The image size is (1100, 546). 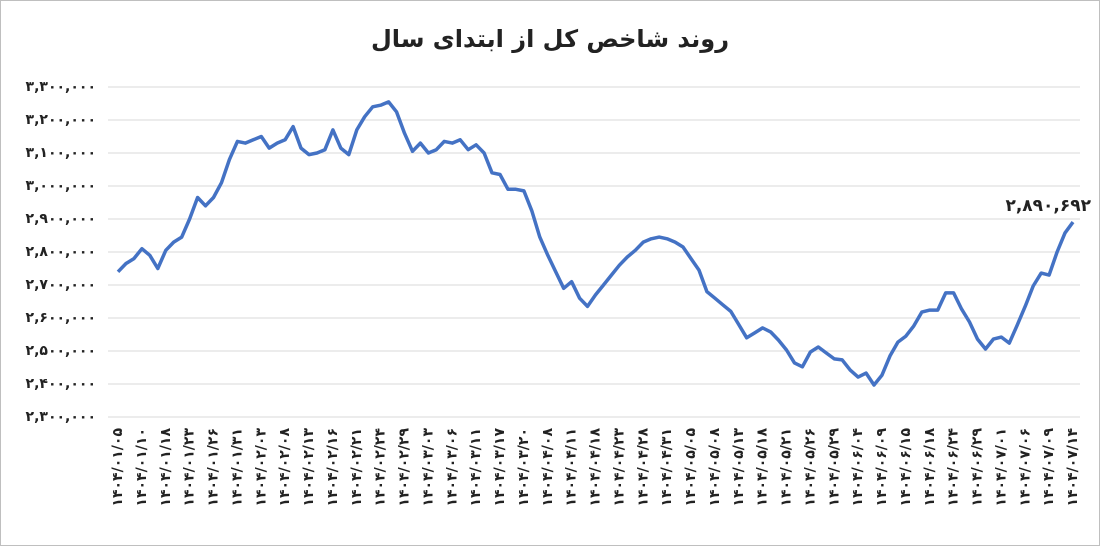 I want to click on x-tick-label: ۱۴۰۴/۰۳/۰۳, so click(x=428, y=467).